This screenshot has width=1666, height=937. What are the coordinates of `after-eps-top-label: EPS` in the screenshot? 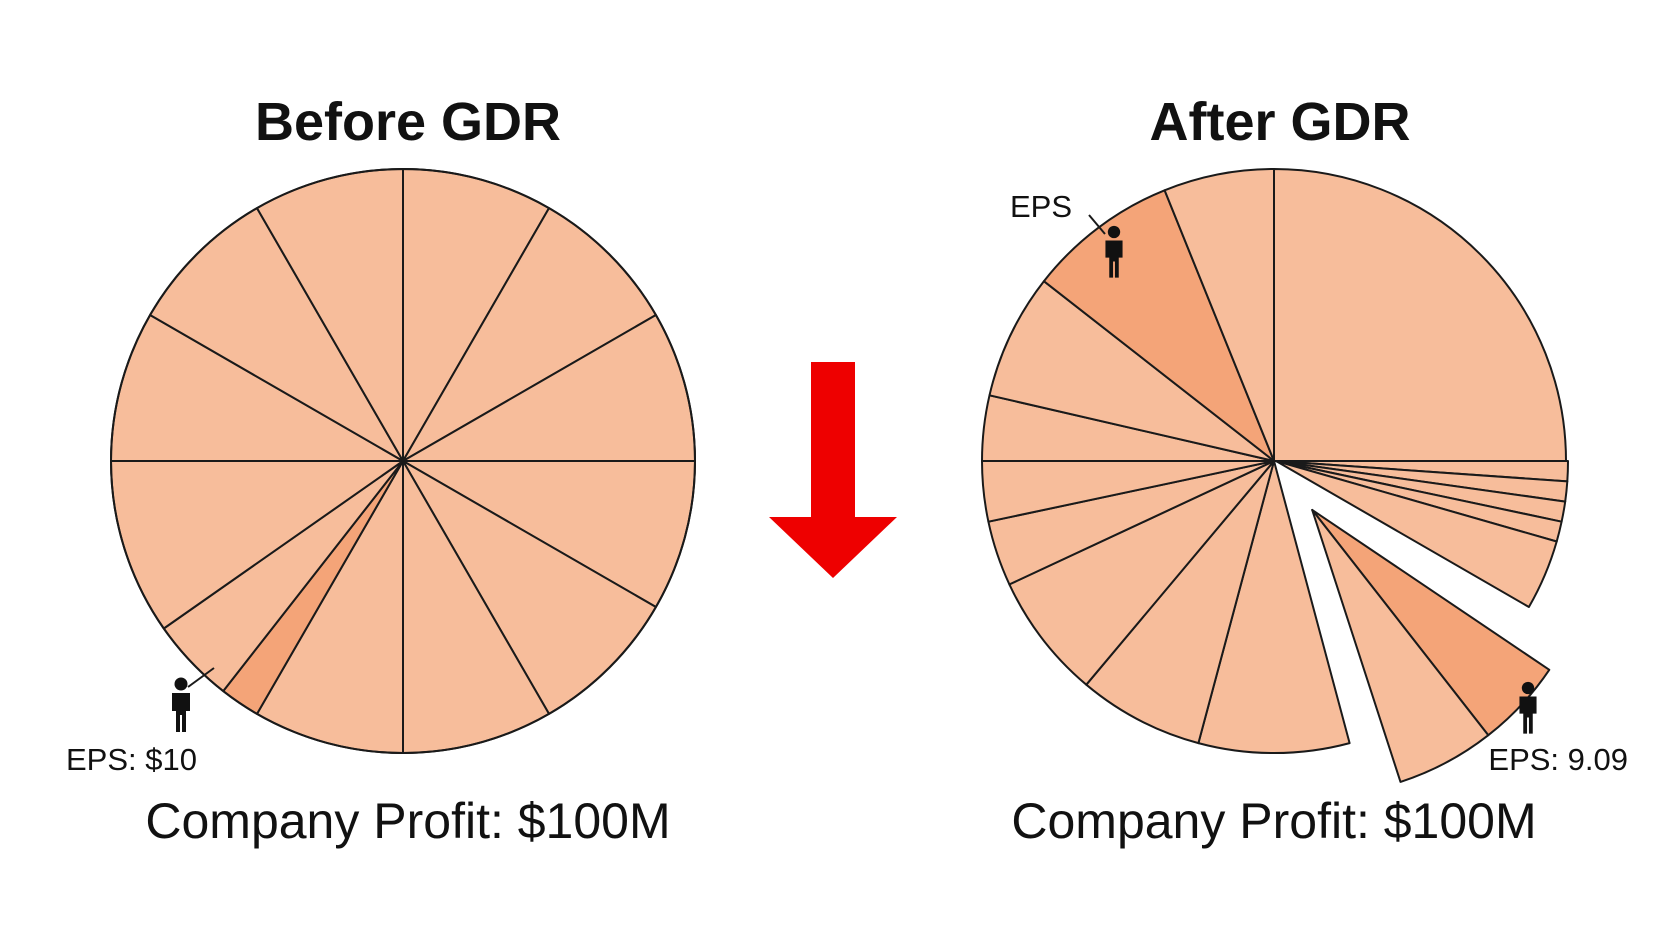 It's located at (1041, 206).